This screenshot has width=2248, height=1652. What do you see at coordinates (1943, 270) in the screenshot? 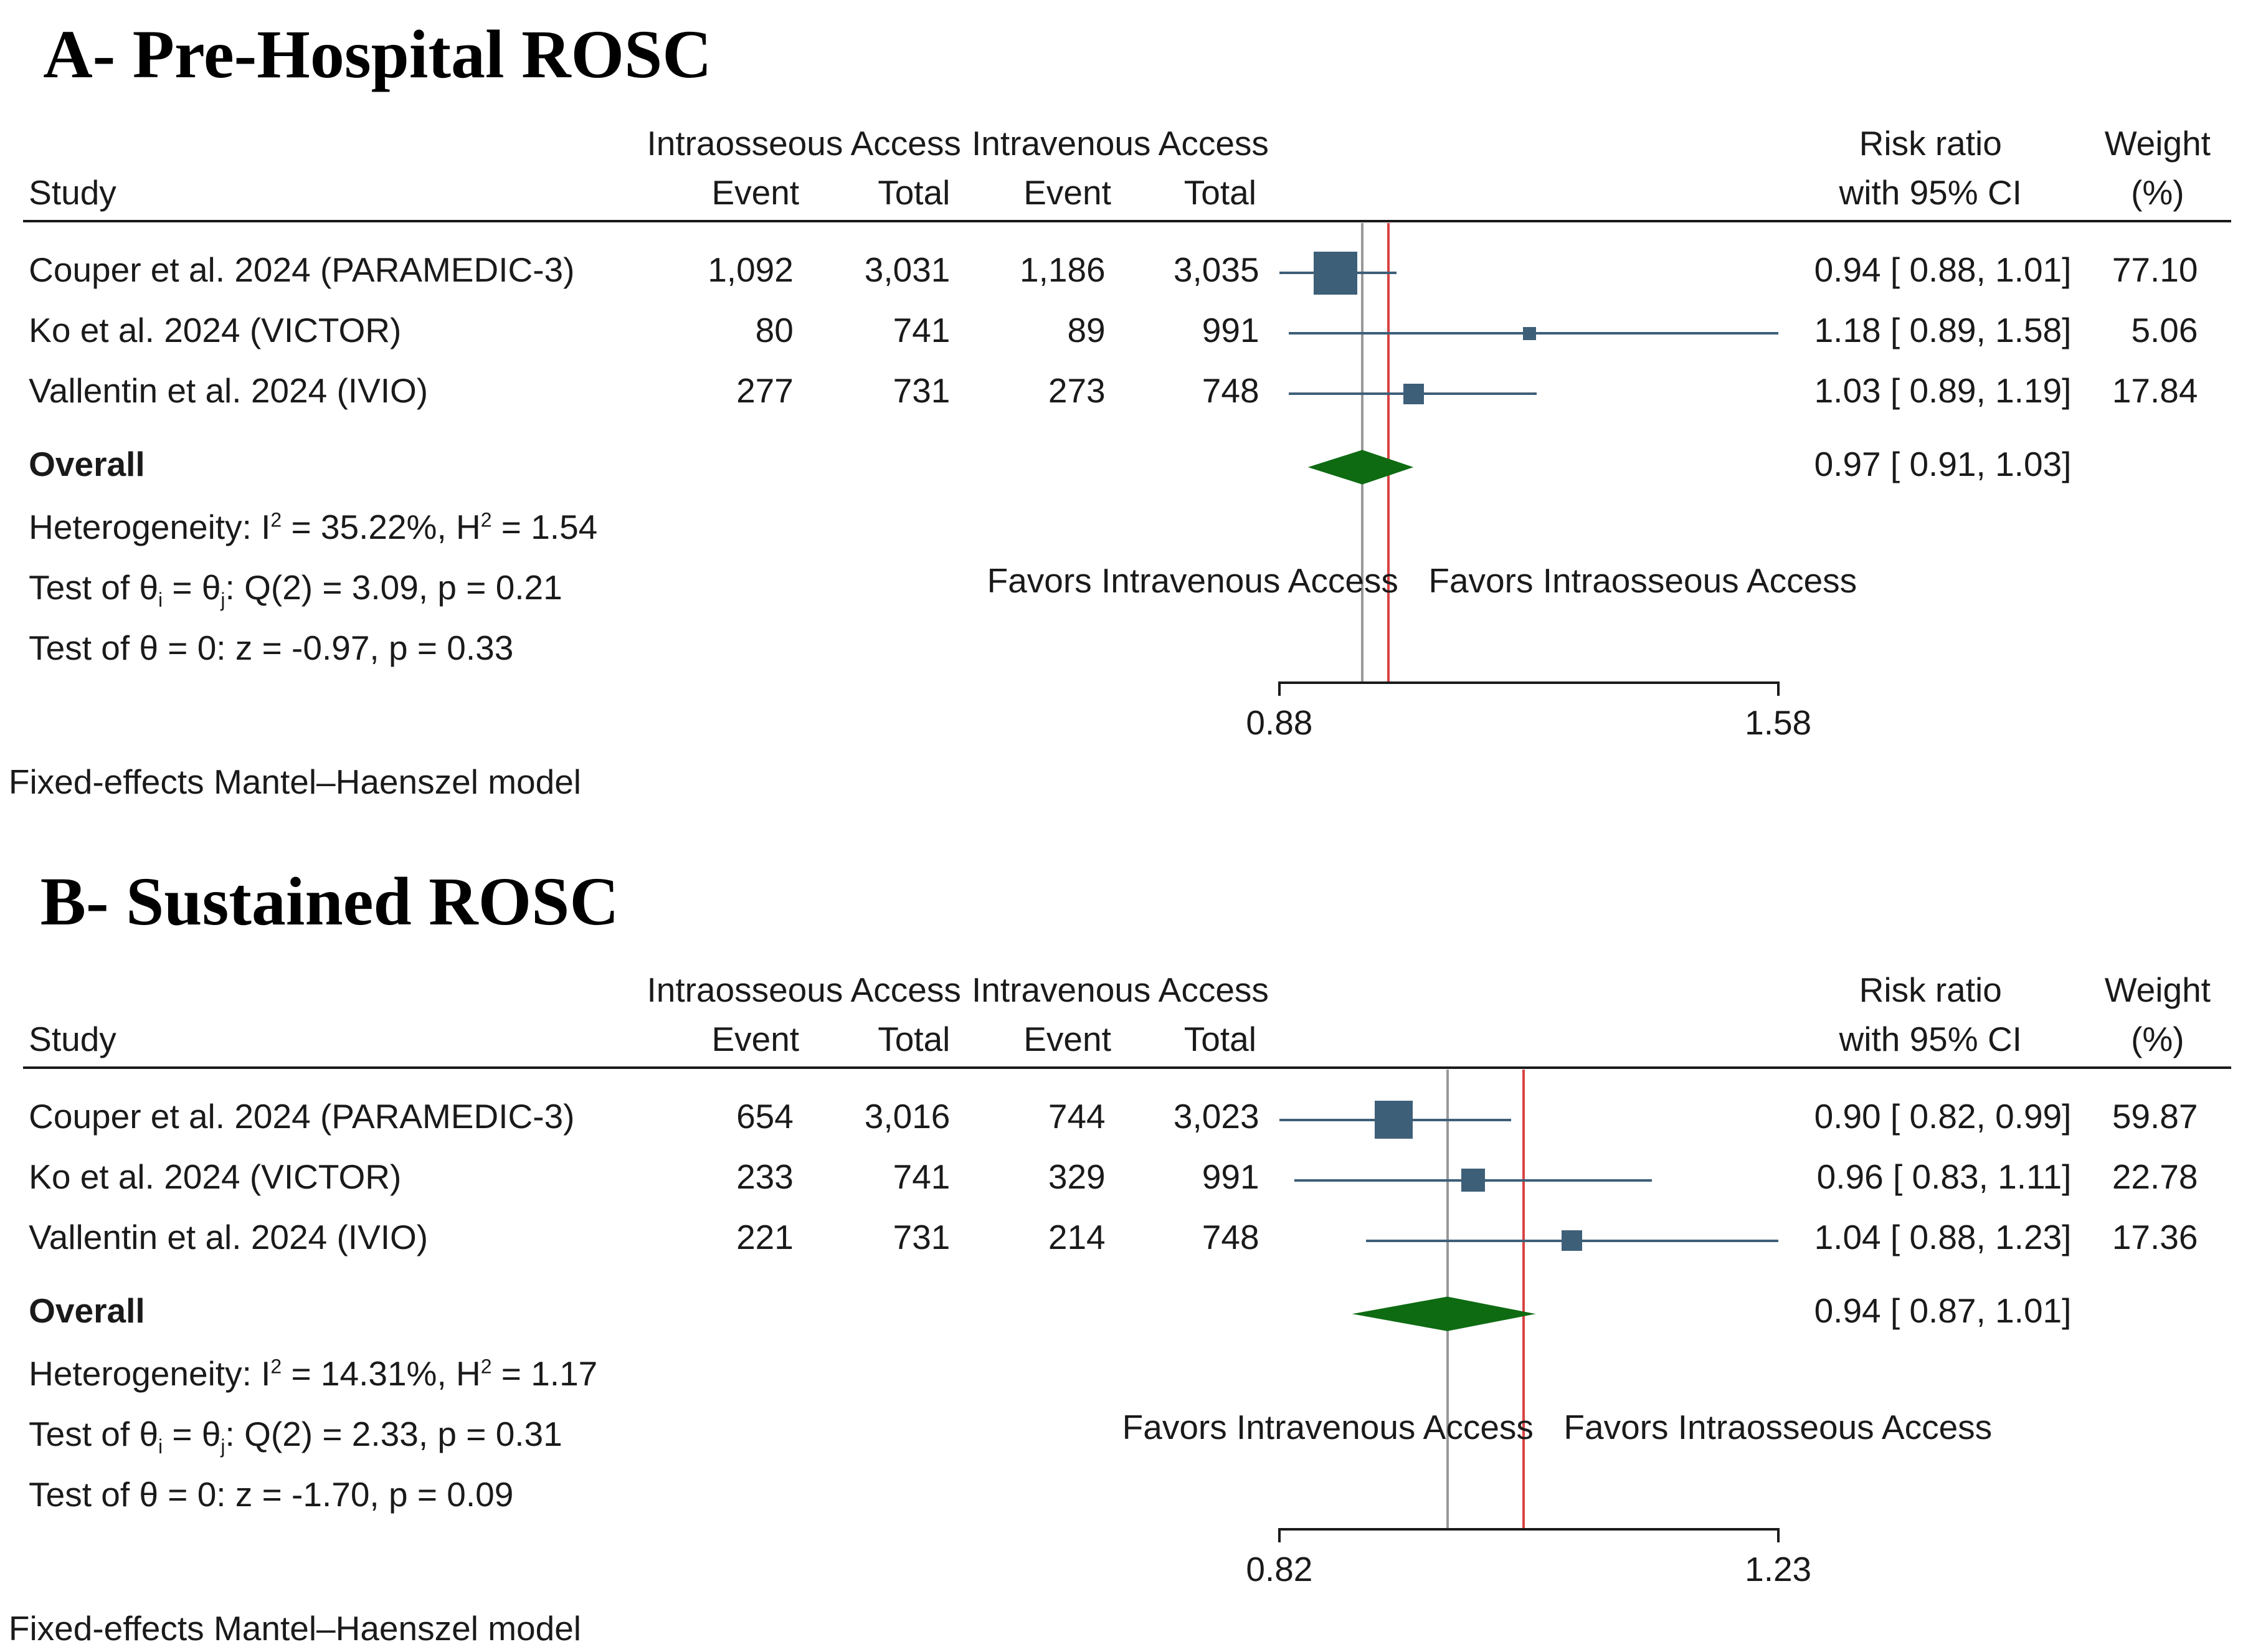
I see `risk-ratio-ci: 0.94 [ 0.88, 1.01]` at bounding box center [1943, 270].